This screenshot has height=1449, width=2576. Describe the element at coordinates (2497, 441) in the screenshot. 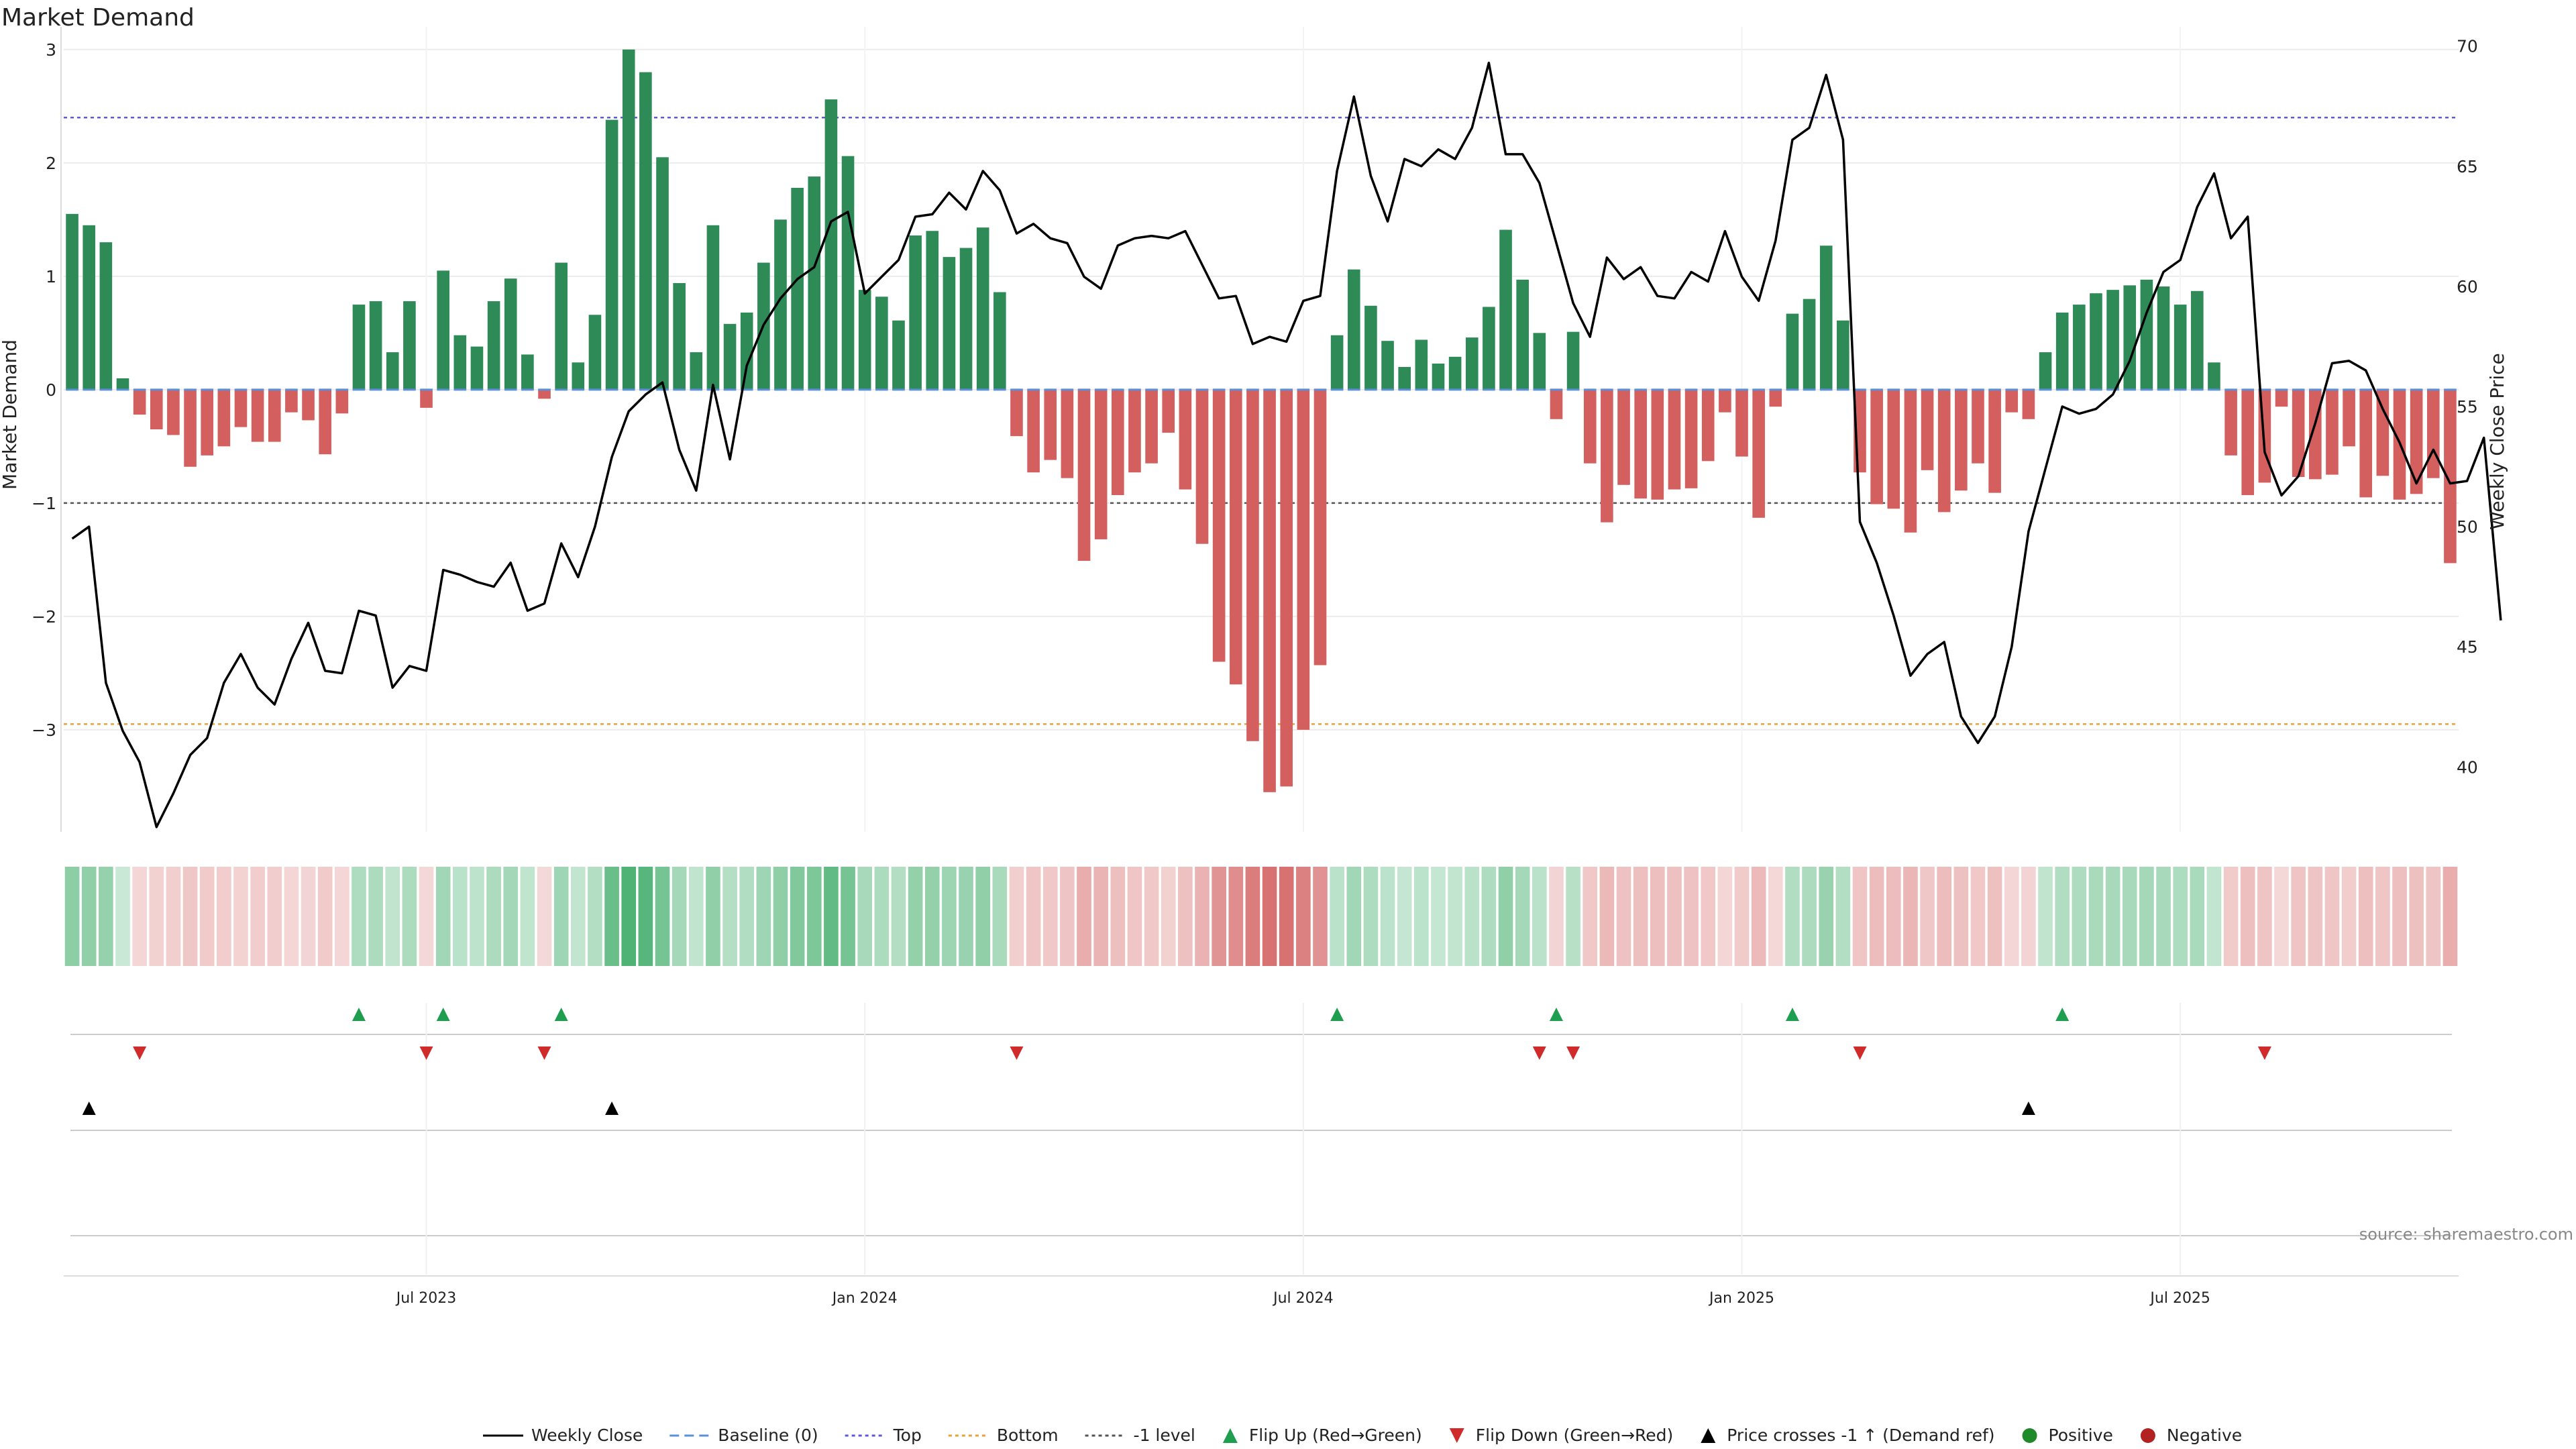

I see `y-axis-label-right: Weekly Close Price` at that location.